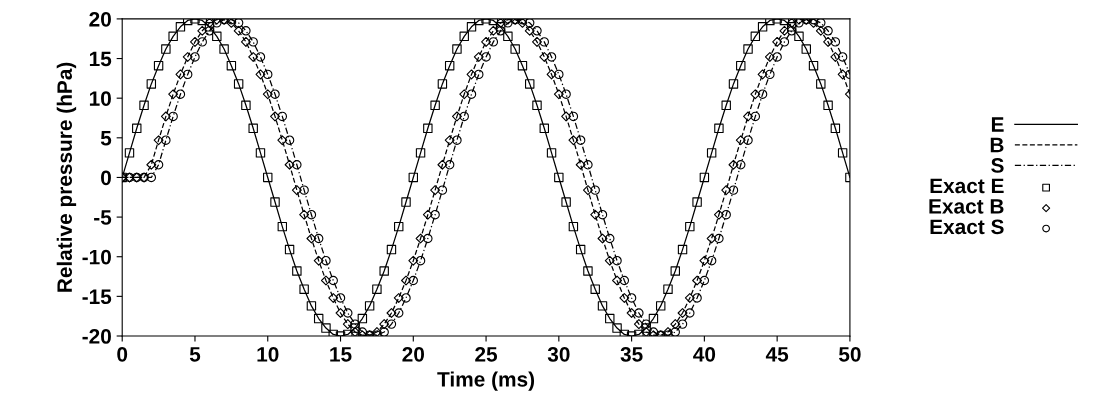  Describe the element at coordinates (100, 98) in the screenshot. I see `y-tick-label: 10` at that location.